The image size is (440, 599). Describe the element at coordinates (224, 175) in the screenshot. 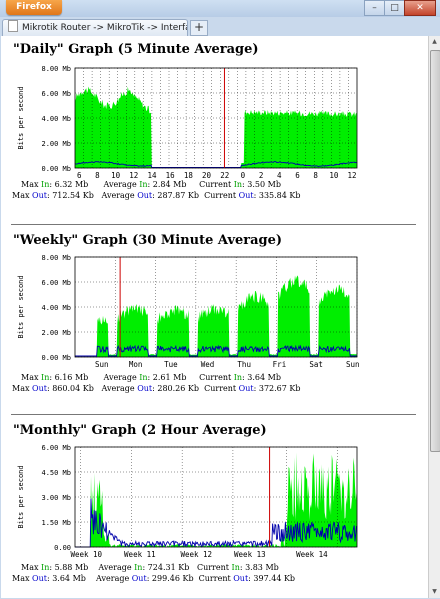

I see `x-tick-label: 22` at that location.